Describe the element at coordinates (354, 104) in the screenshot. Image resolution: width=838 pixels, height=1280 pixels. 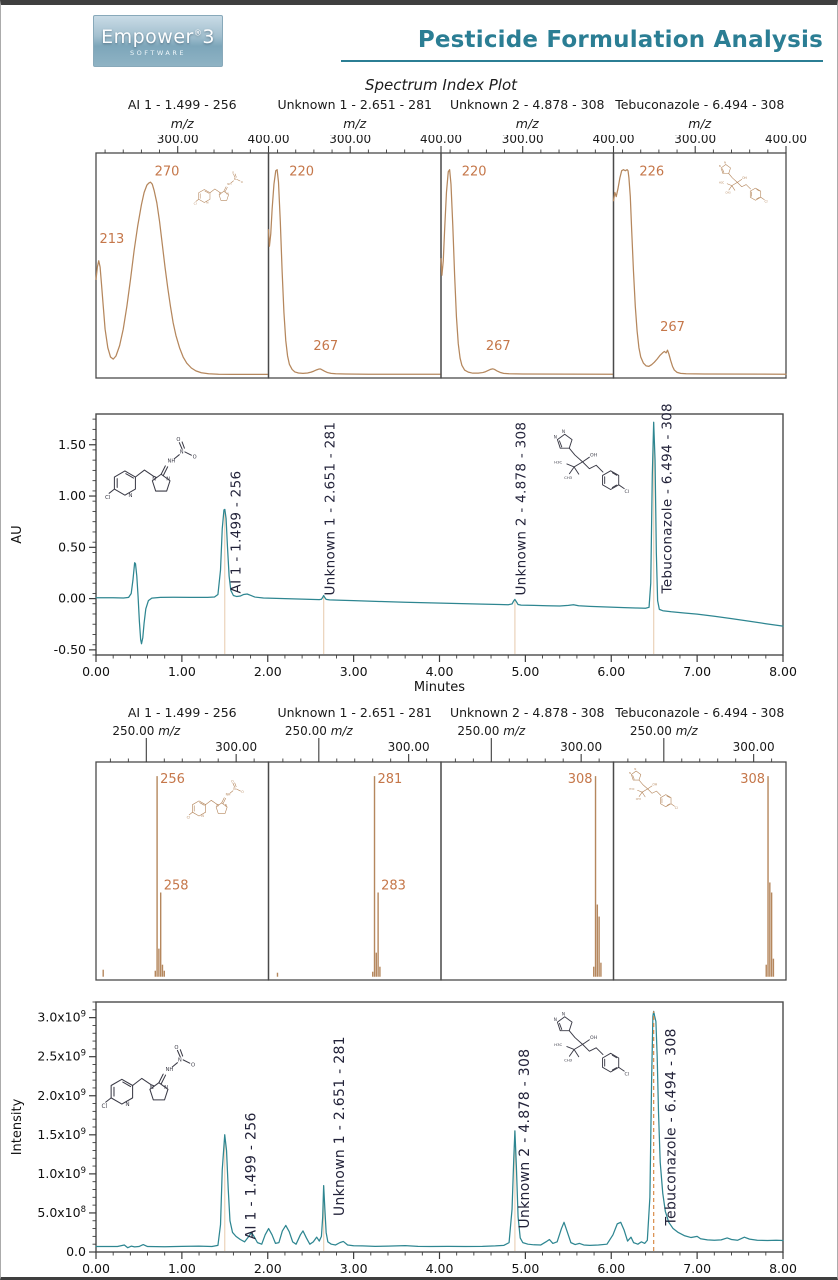
I see `panel-header: Unknown 1 - 2.651 - 281` at that location.